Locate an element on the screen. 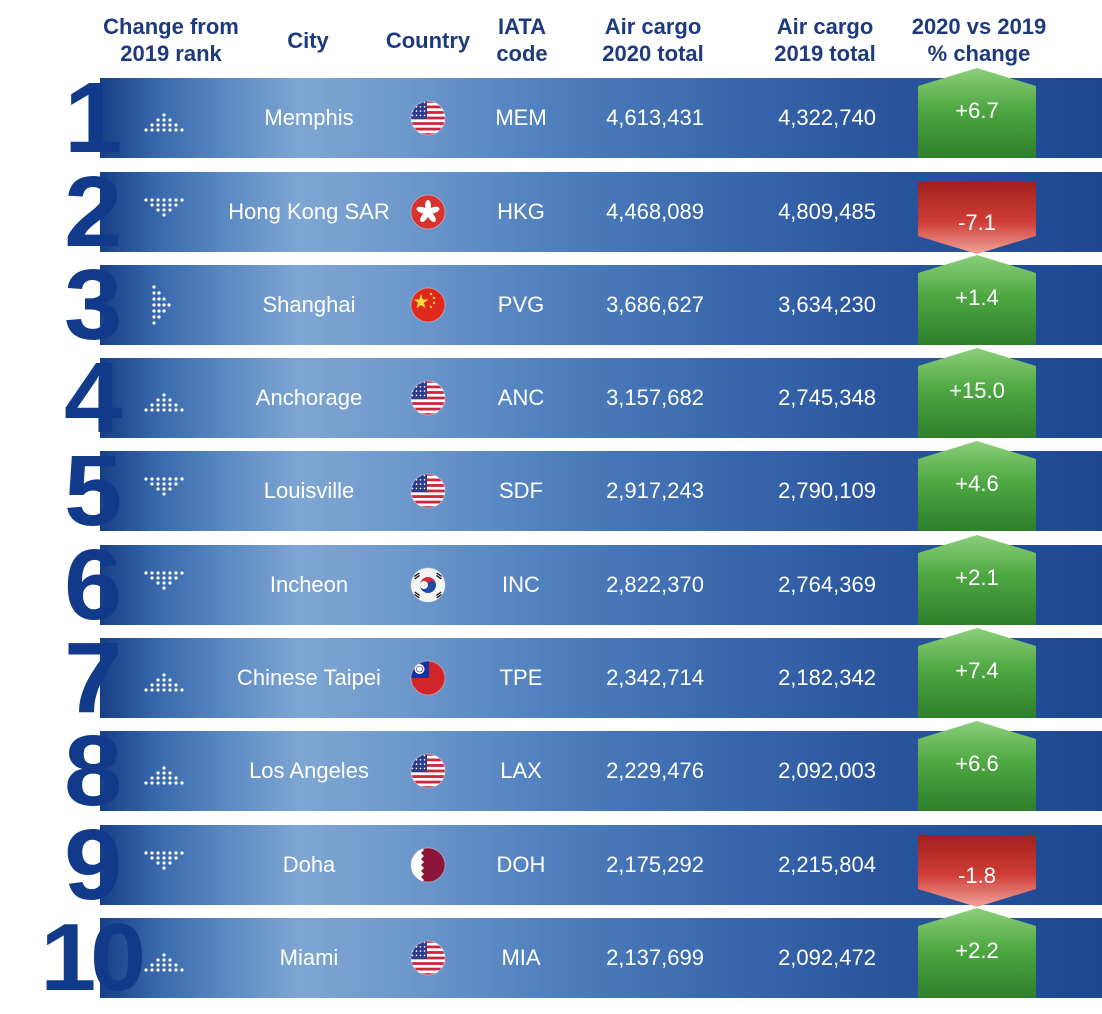  cargo-2019-value: 4,322,740 is located at coordinates (827, 117).